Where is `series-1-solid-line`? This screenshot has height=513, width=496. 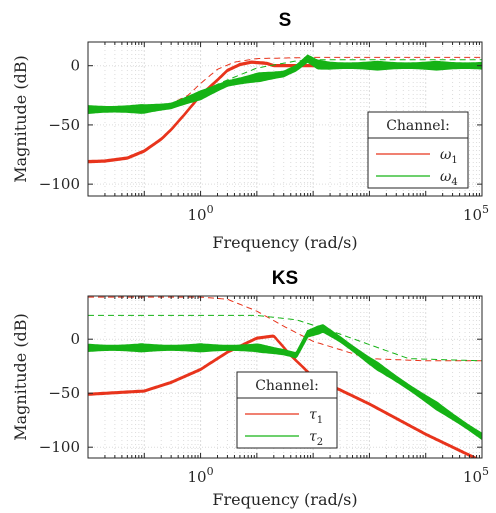
series-1-solid-line is located at coordinates (285, 81).